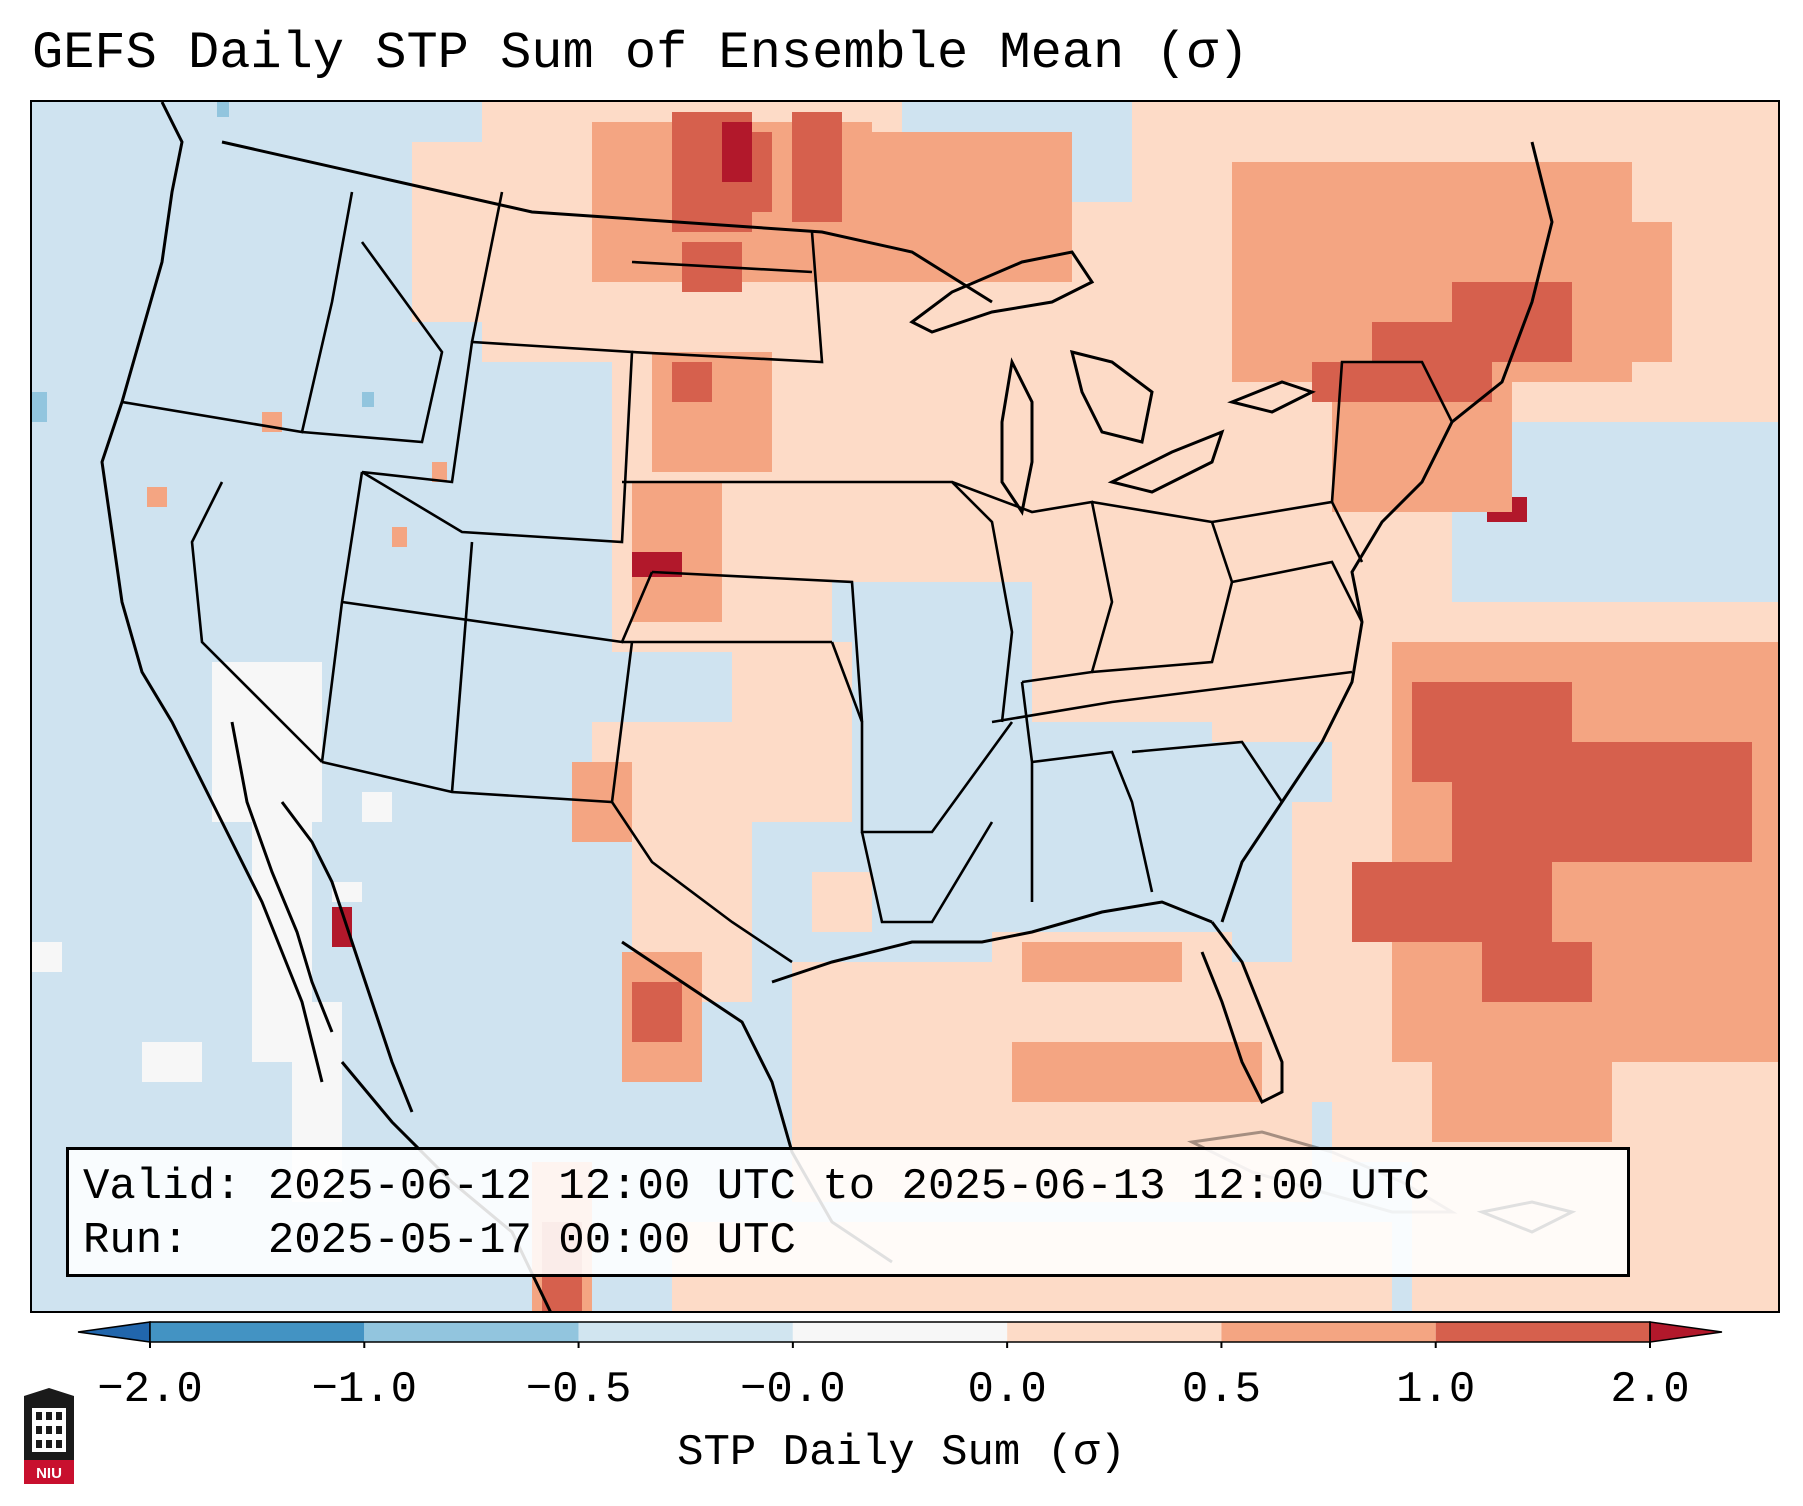 The height and width of the screenshot is (1506, 1803). Describe the element at coordinates (640, 53) in the screenshot. I see `map-title: GEFS Daily STP Sum of Ensemble Mean (σ)` at that location.